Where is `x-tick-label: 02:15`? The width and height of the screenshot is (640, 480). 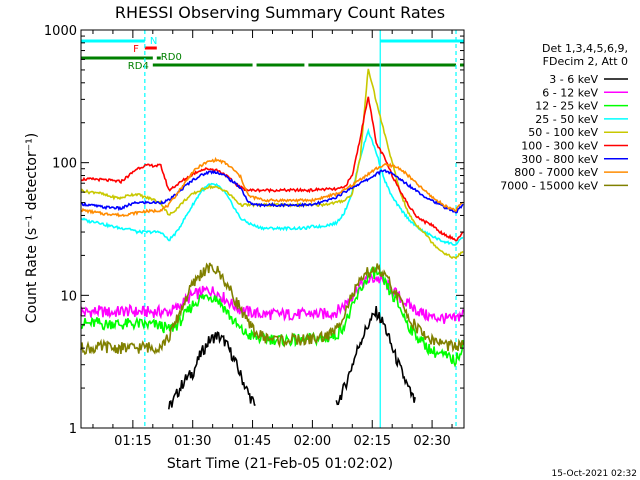 x-tick-label: 02:15 is located at coordinates (372, 441).